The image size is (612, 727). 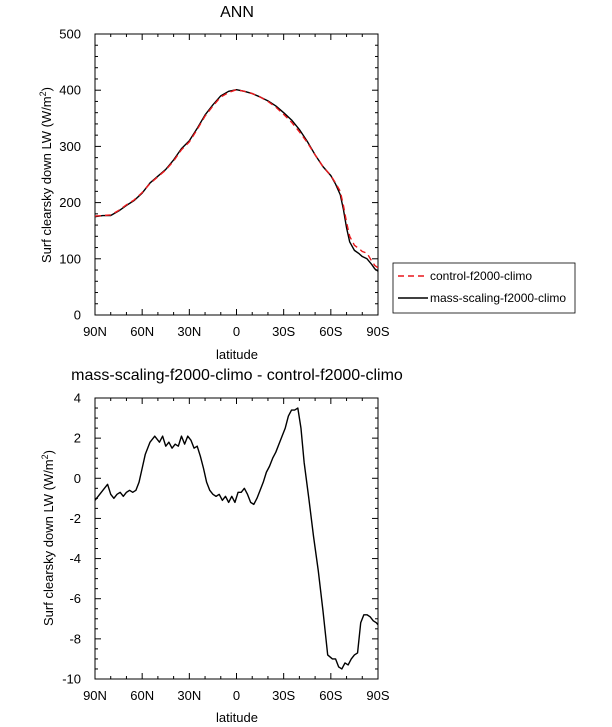 What do you see at coordinates (70, 90) in the screenshot?
I see `y-tick-label: 400` at bounding box center [70, 90].